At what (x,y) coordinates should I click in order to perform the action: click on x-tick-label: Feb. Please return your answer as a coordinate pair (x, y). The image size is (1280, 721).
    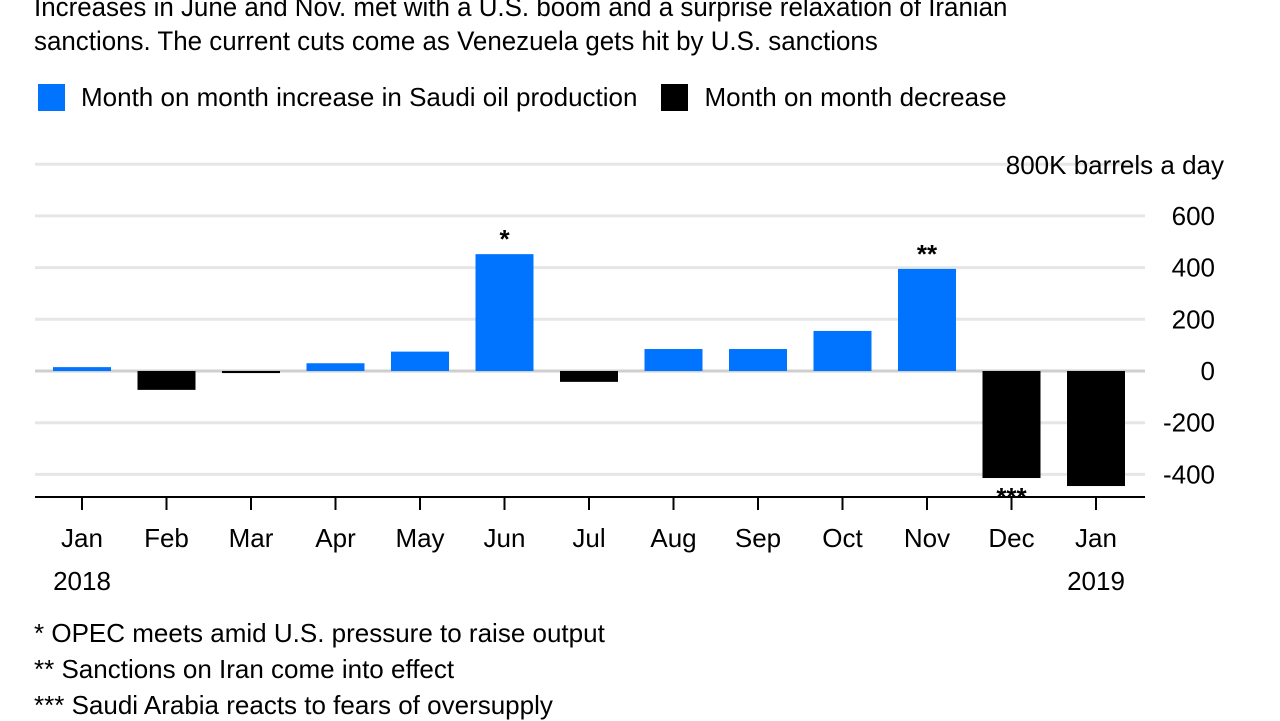
    Looking at the image, I should click on (166, 538).